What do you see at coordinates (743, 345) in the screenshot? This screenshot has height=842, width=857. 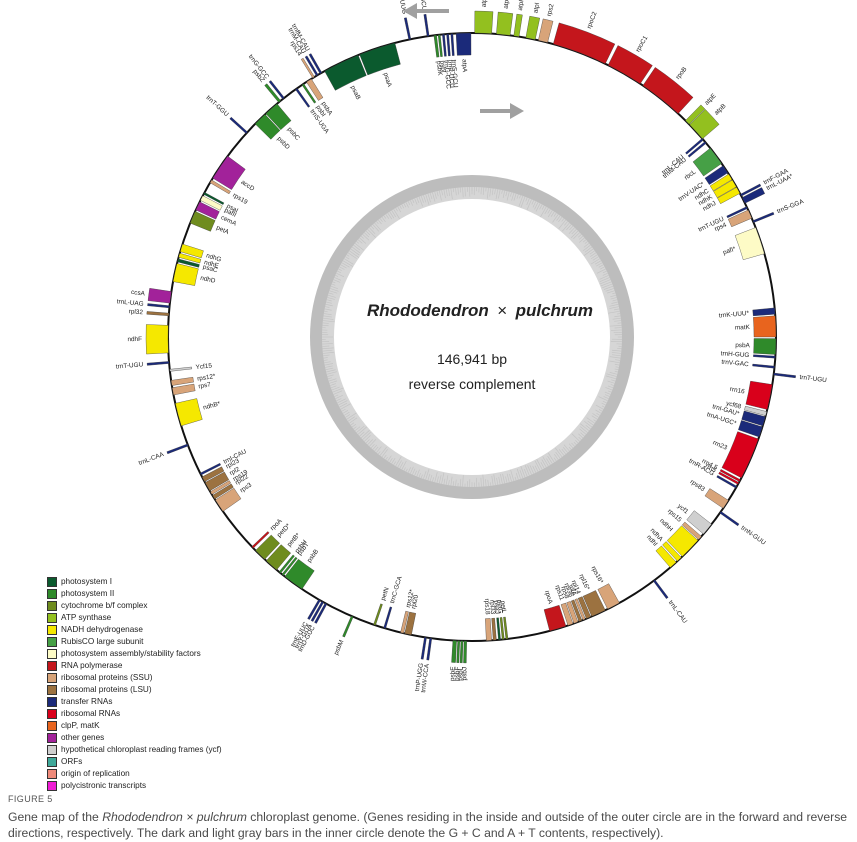 I see `gene-label: psbA` at bounding box center [743, 345].